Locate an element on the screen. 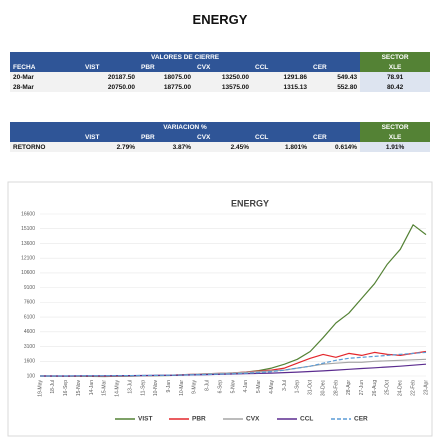 The image size is (440, 440). y-tick-label: 6100 is located at coordinates (29, 317).